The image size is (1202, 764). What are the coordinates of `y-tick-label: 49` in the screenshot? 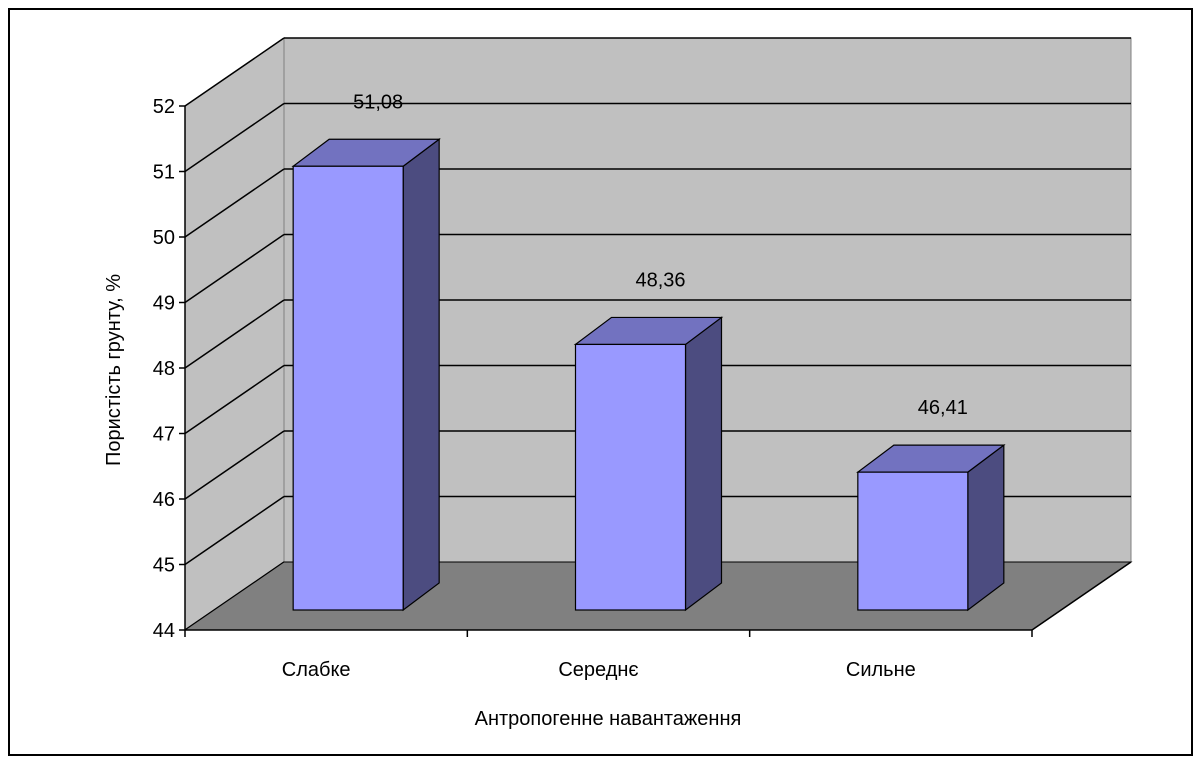 It's located at (164, 304).